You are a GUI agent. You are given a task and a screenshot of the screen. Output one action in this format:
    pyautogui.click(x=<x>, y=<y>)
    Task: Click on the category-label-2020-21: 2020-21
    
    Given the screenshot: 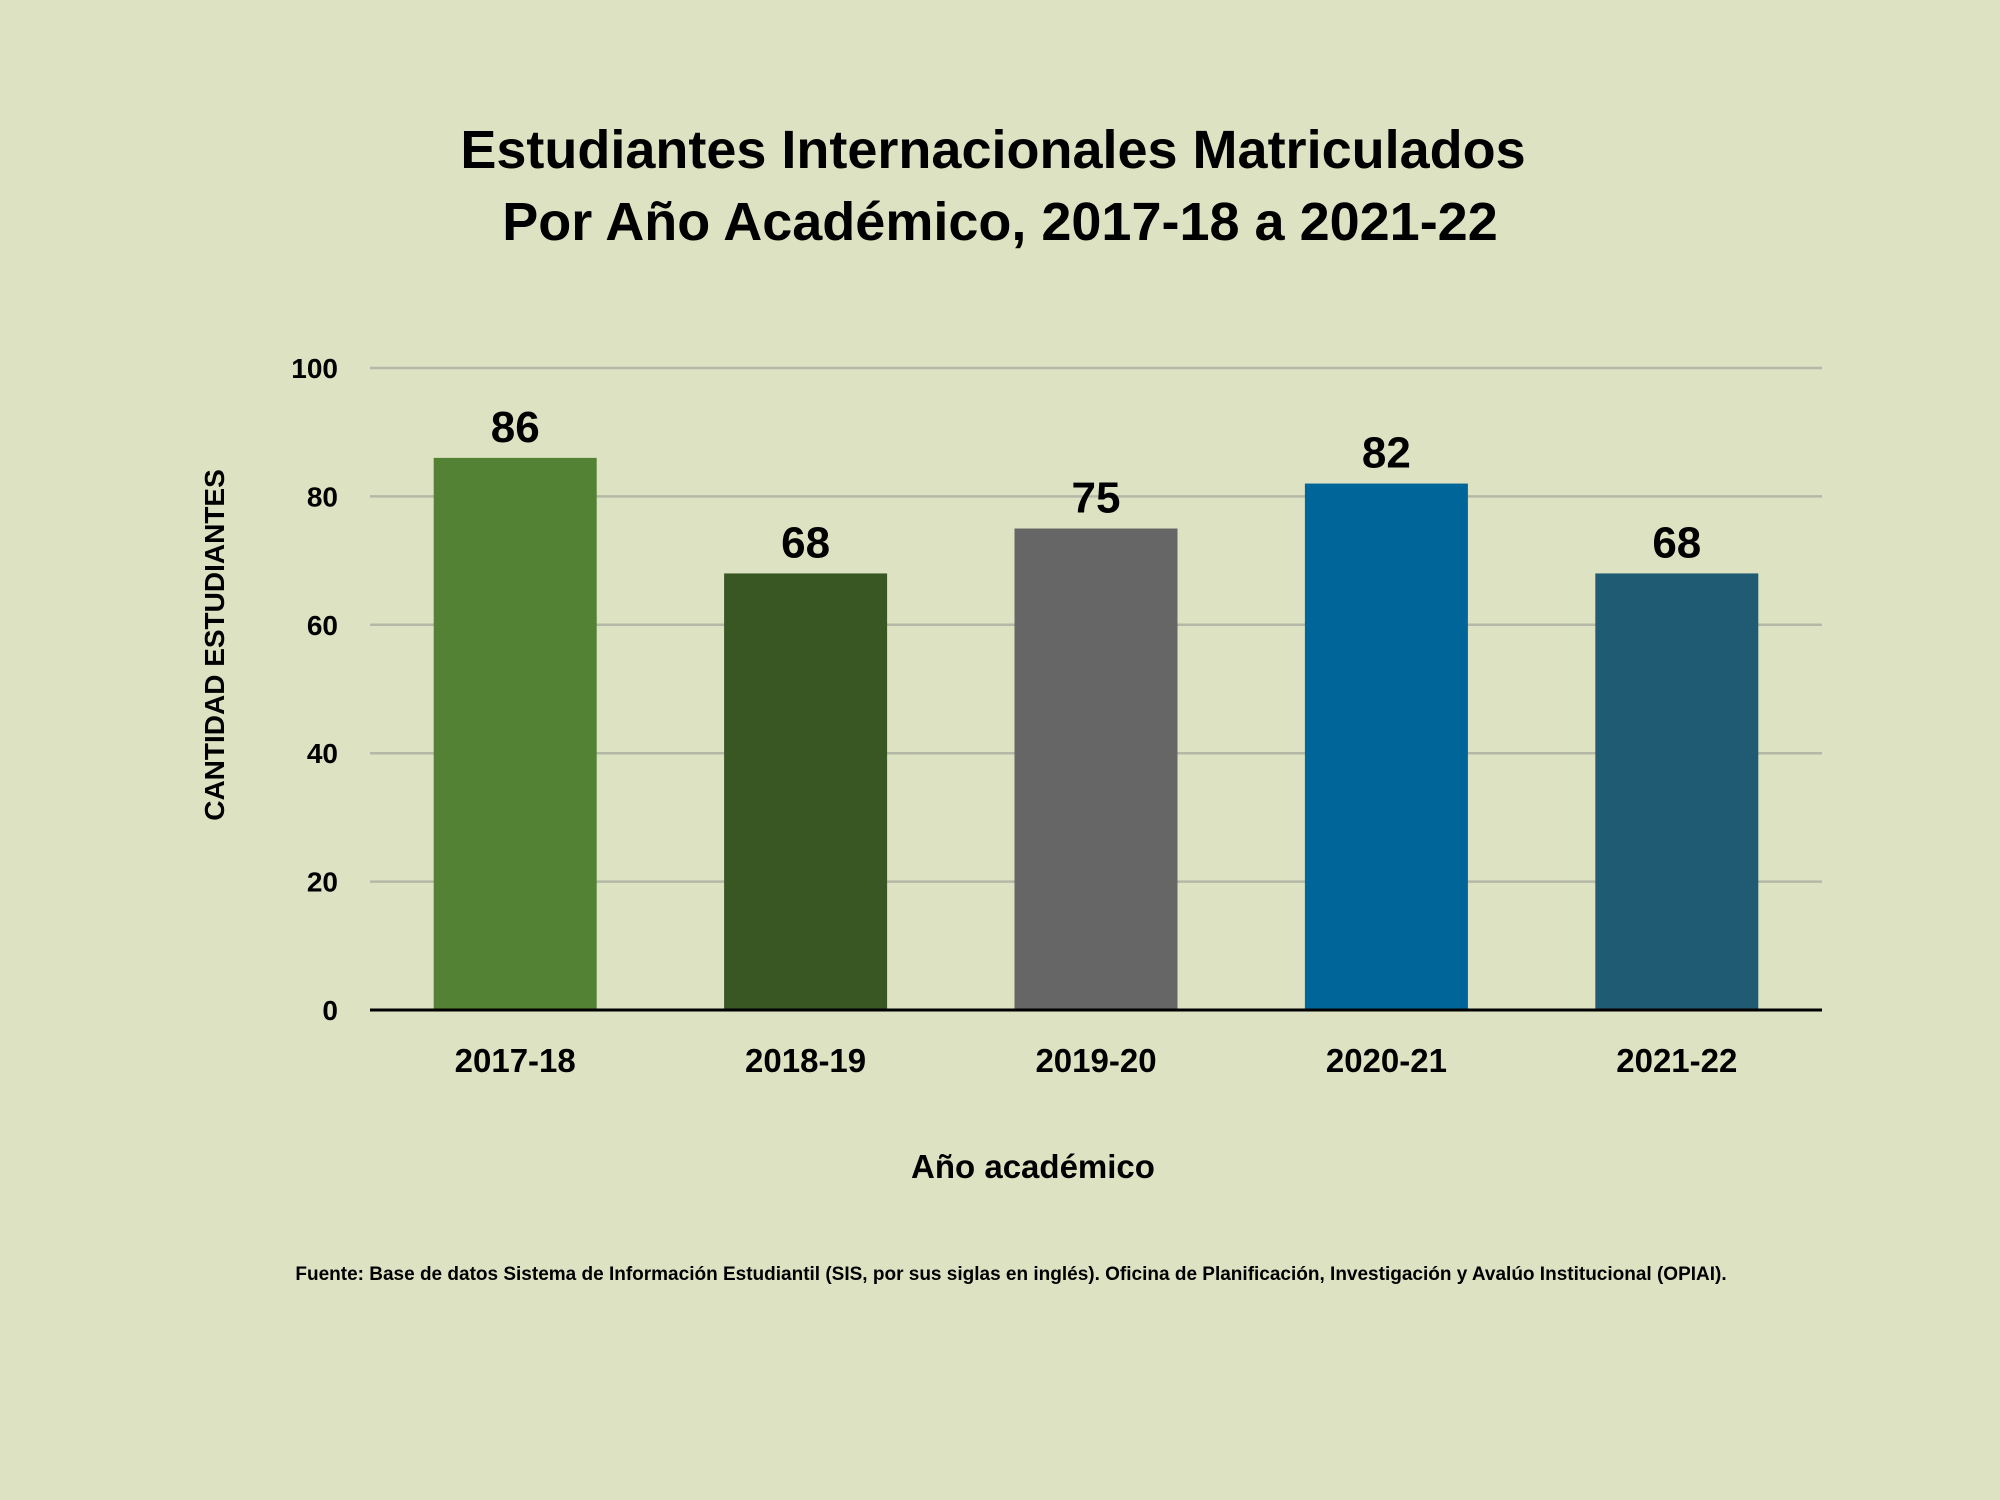 What is the action you would take?
    pyautogui.click(x=1386, y=1060)
    